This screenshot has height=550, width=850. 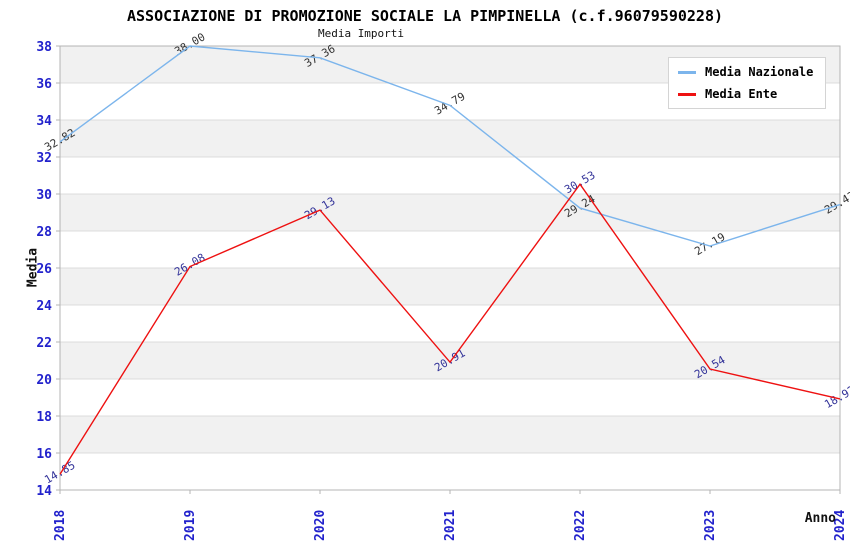 I want to click on y-tick-label: 28, so click(x=44, y=232).